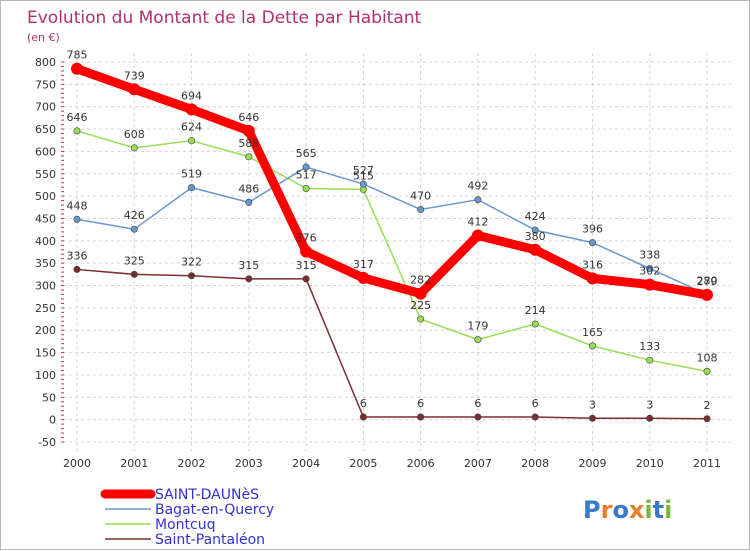 Image resolution: width=750 pixels, height=551 pixels. What do you see at coordinates (191, 127) in the screenshot?
I see `data-label-2-2: 624` at bounding box center [191, 127].